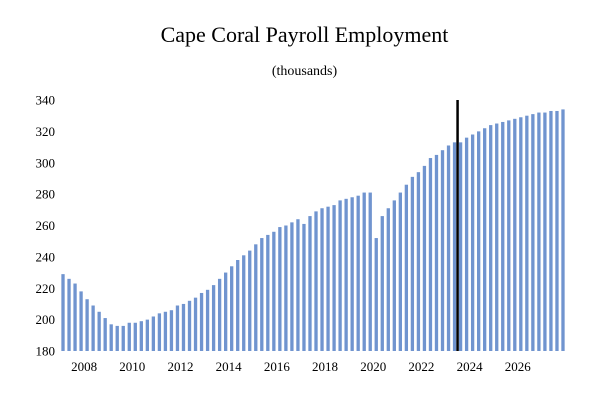 The height and width of the screenshot is (400, 609). Describe the element at coordinates (304, 34) in the screenshot. I see `chart-title: Cape Coral Payroll Employment` at that location.